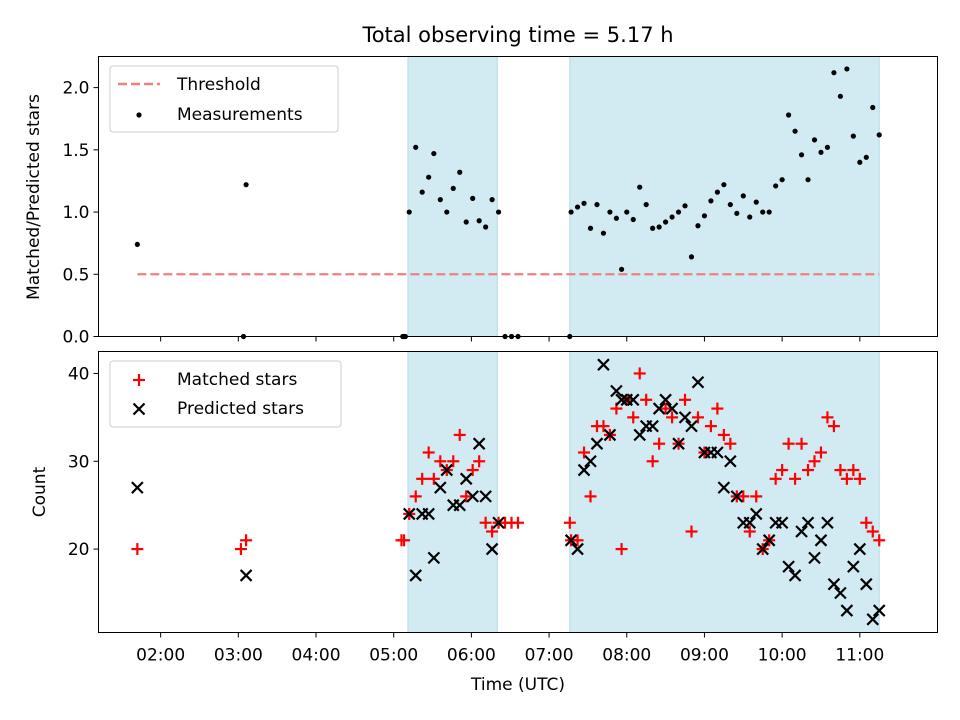  Describe the element at coordinates (34, 197) in the screenshot. I see `top-y-axis-label: Matched/Predicted stars` at that location.